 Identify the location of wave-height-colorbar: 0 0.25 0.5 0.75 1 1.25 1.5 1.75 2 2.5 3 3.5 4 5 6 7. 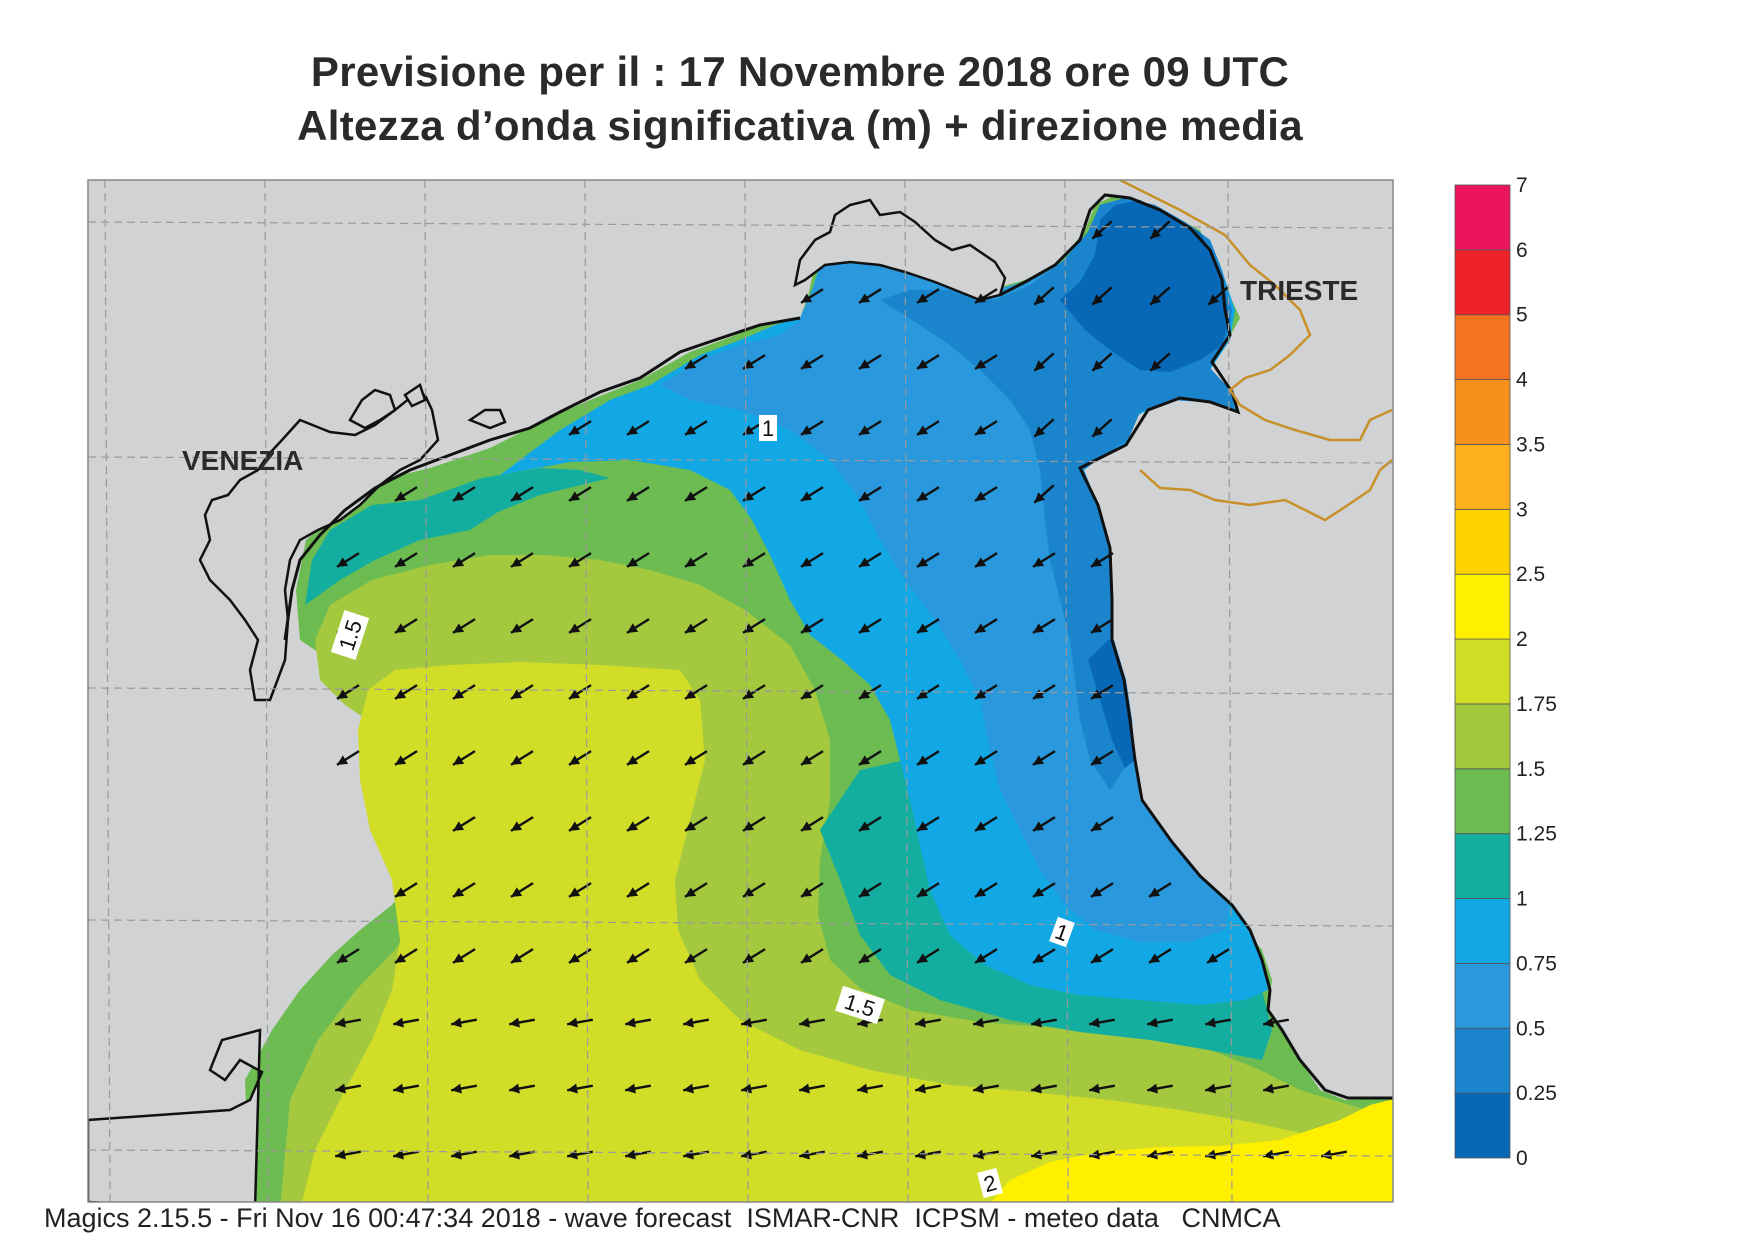
(1505, 672).